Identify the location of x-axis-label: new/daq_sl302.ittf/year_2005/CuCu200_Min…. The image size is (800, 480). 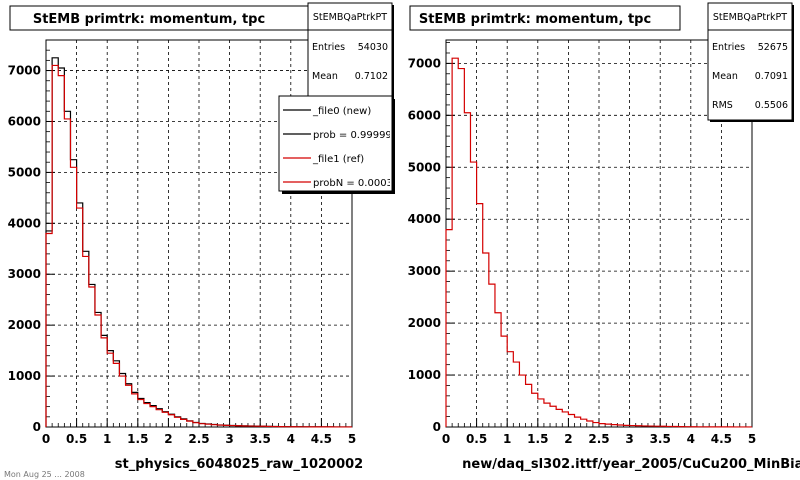
(631, 464).